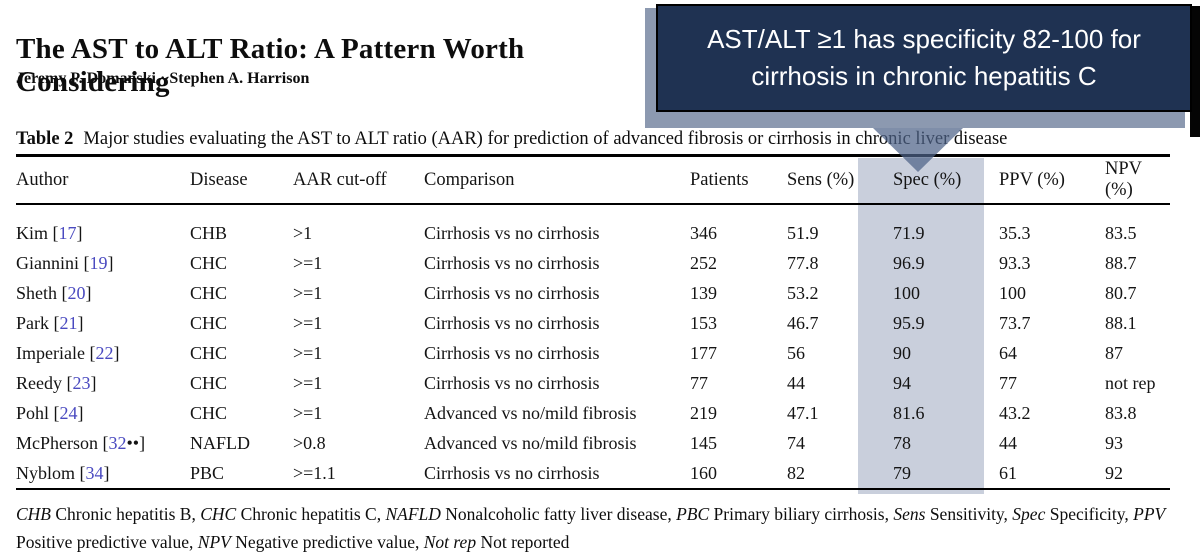 Image resolution: width=1200 pixels, height=556 pixels. Describe the element at coordinates (65, 262) in the screenshot. I see `cell-author: Giannini [19]` at that location.